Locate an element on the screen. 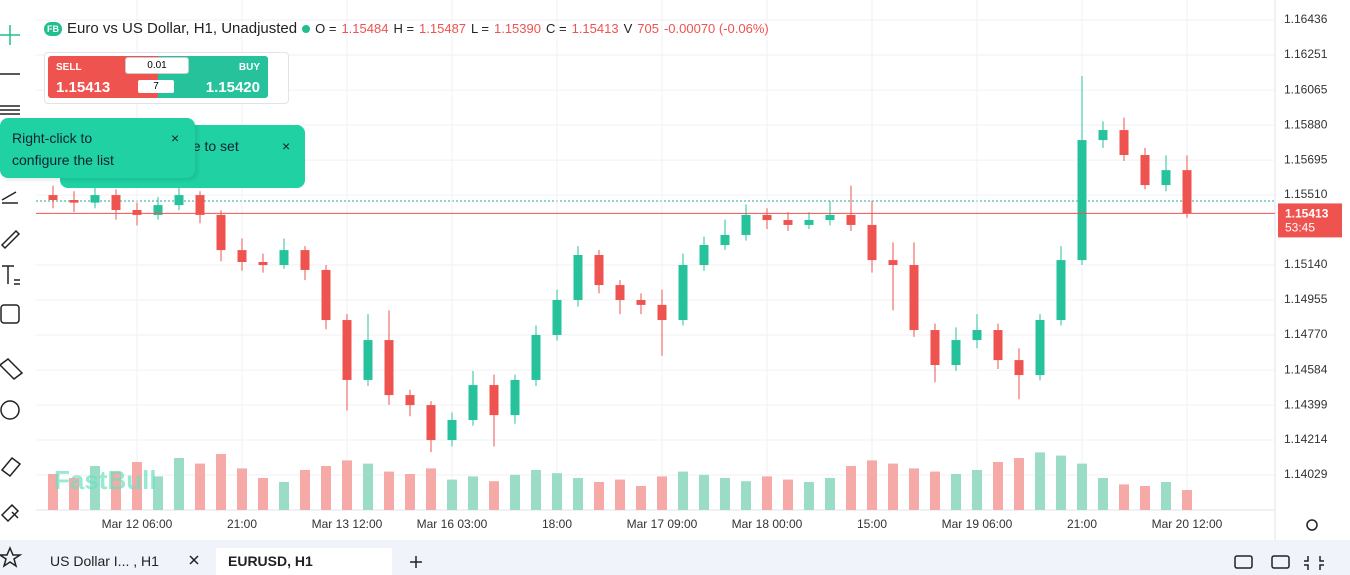  y-tick-label: 1.14399 is located at coordinates (1306, 404).